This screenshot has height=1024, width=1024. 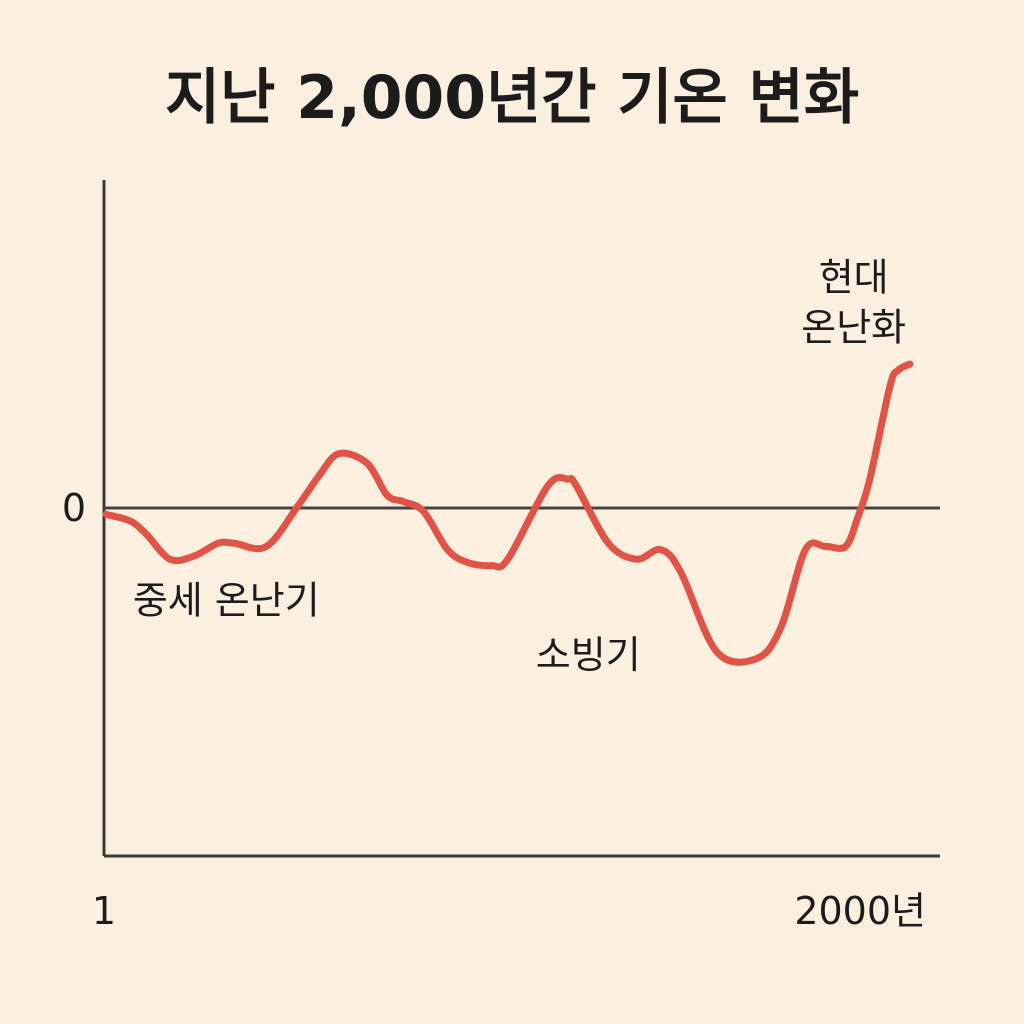 I want to click on y-tick-layer: 0, so click(x=74, y=508).